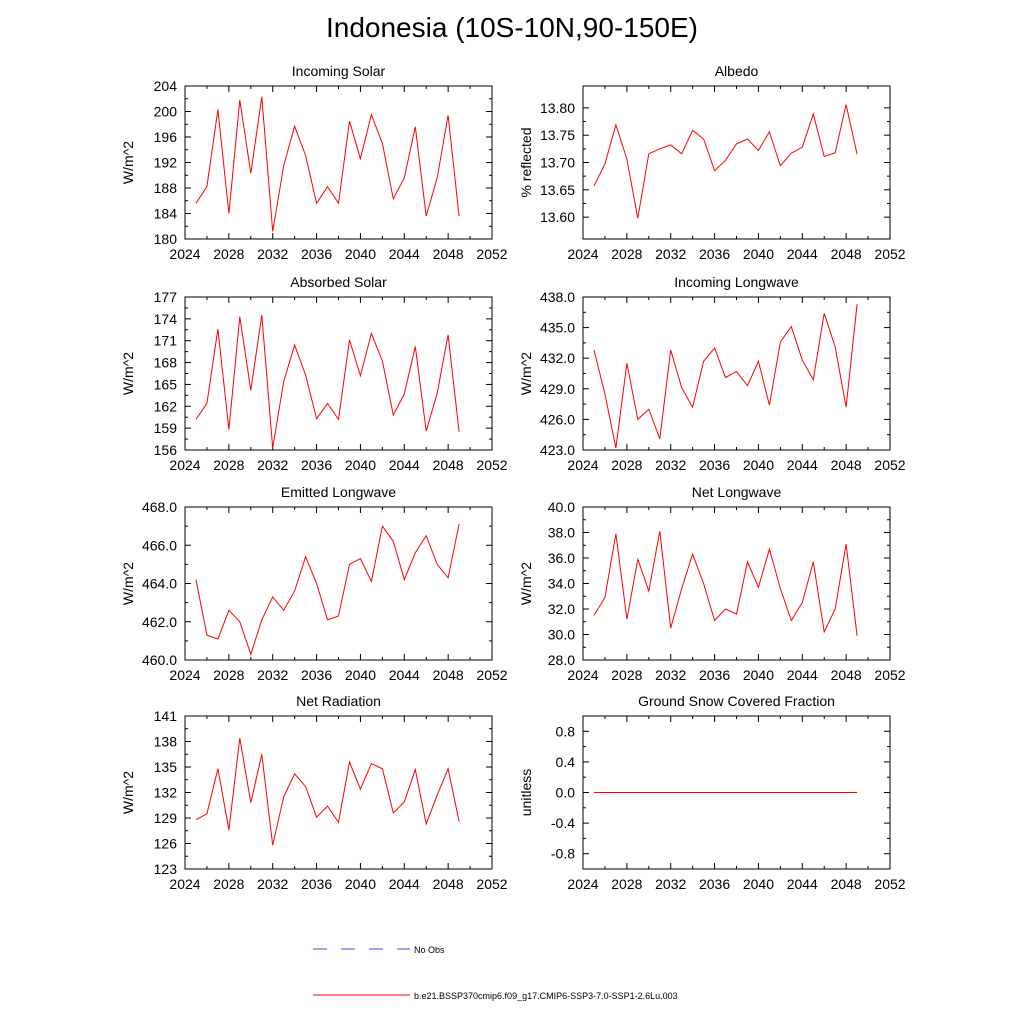 The width and height of the screenshot is (1024, 1024). I want to click on incoming-solar-frame, so click(338, 162).